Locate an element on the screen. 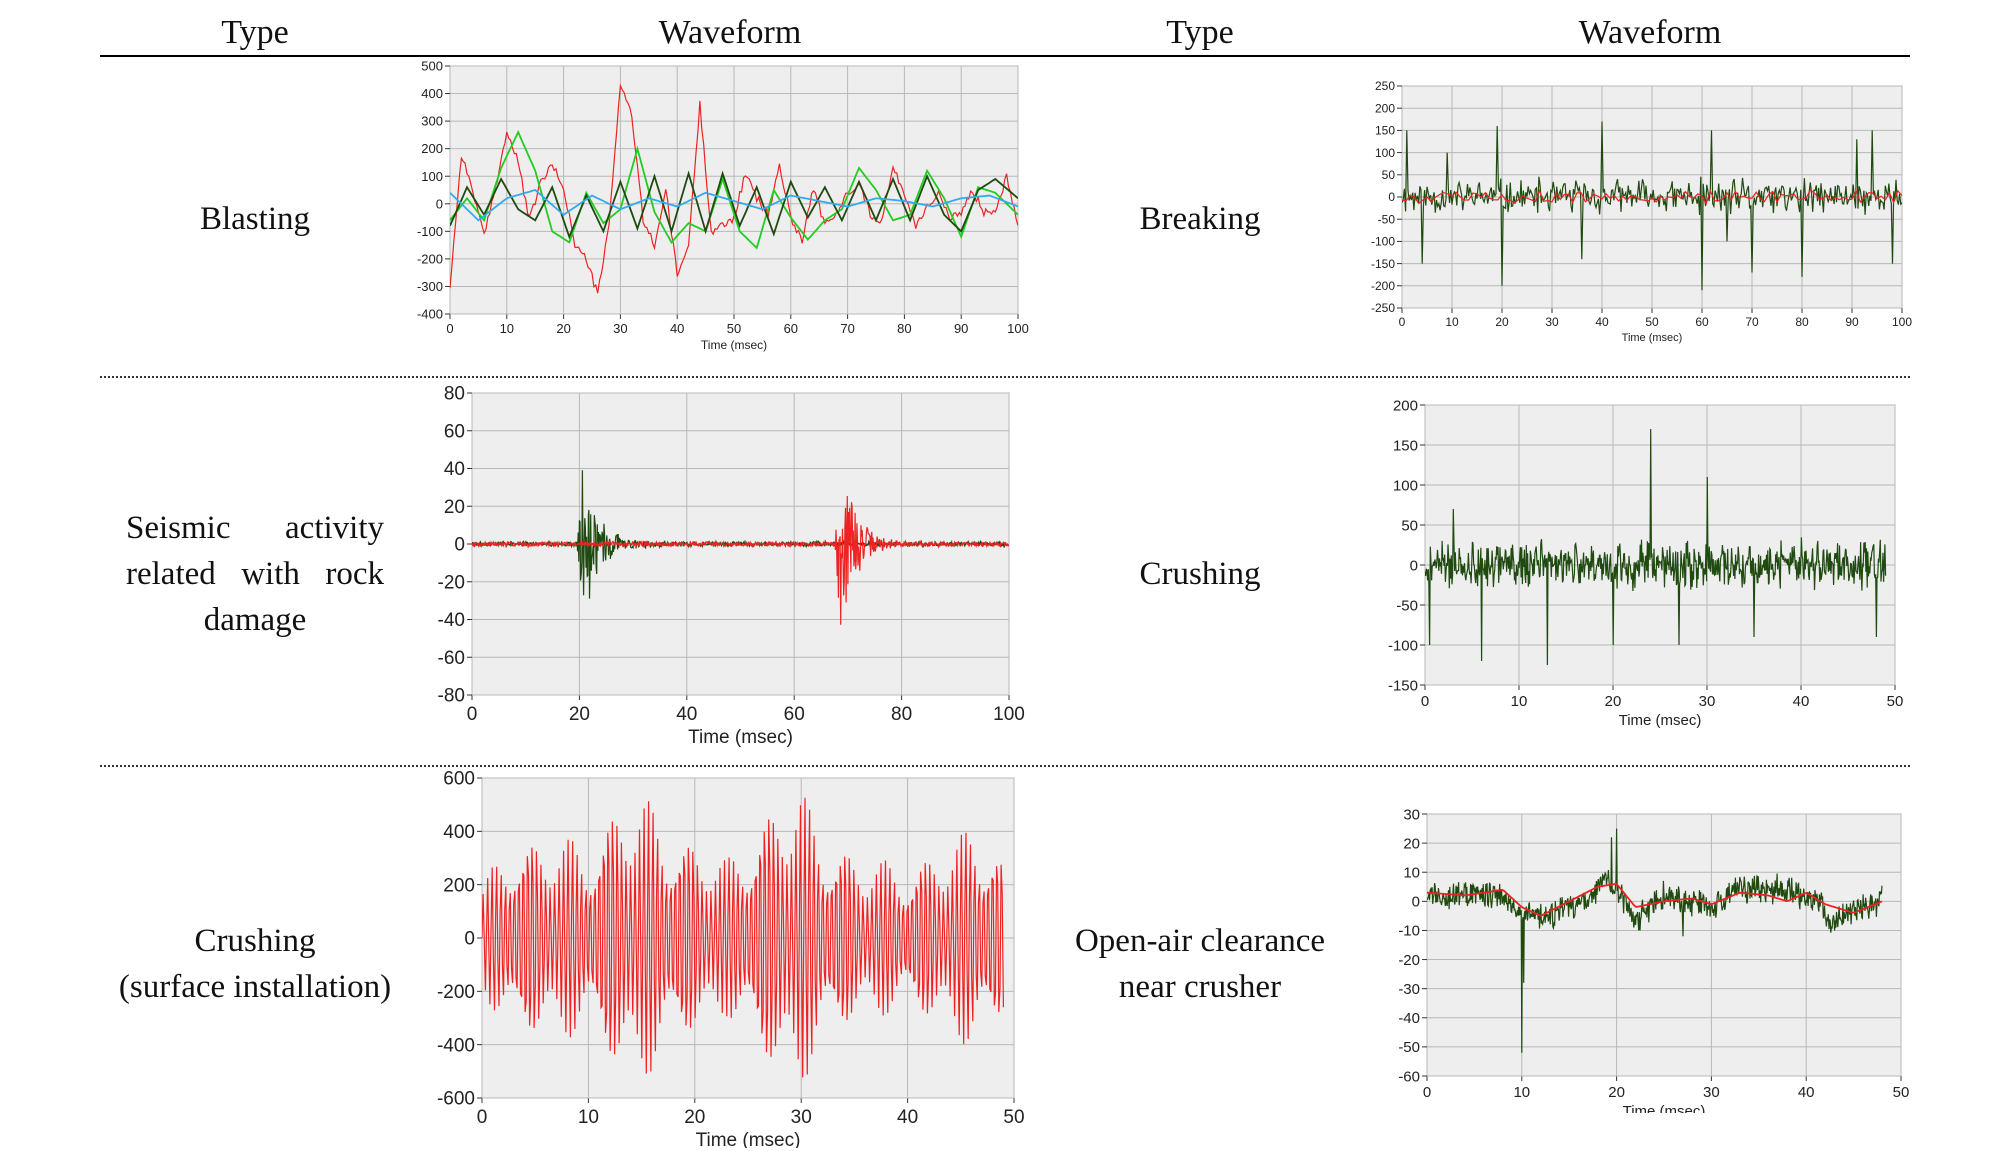 Image resolution: width=2008 pixels, height=1151 pixels. y-tick-label: -600 is located at coordinates (456, 1099).